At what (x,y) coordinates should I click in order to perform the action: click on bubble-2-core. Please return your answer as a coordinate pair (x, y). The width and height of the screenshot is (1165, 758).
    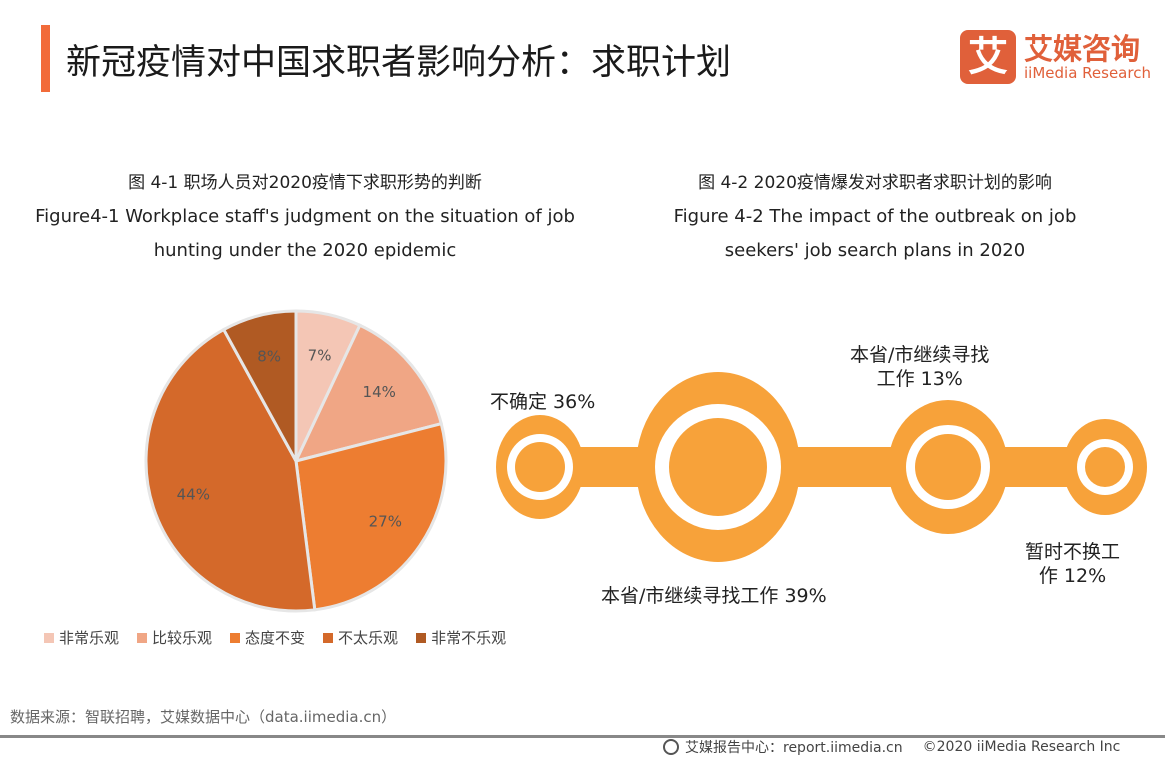
    Looking at the image, I should click on (718, 467).